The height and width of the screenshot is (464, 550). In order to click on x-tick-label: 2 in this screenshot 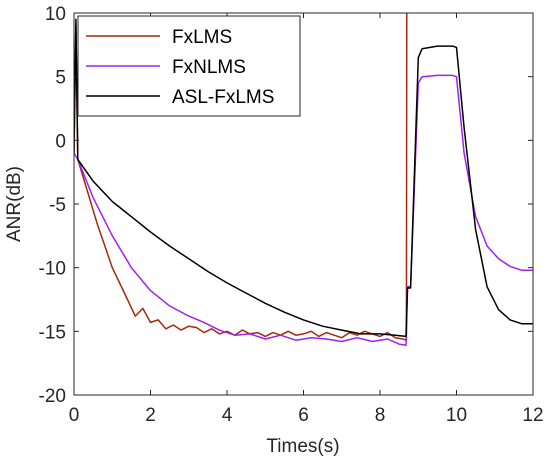, I will do `click(150, 415)`.